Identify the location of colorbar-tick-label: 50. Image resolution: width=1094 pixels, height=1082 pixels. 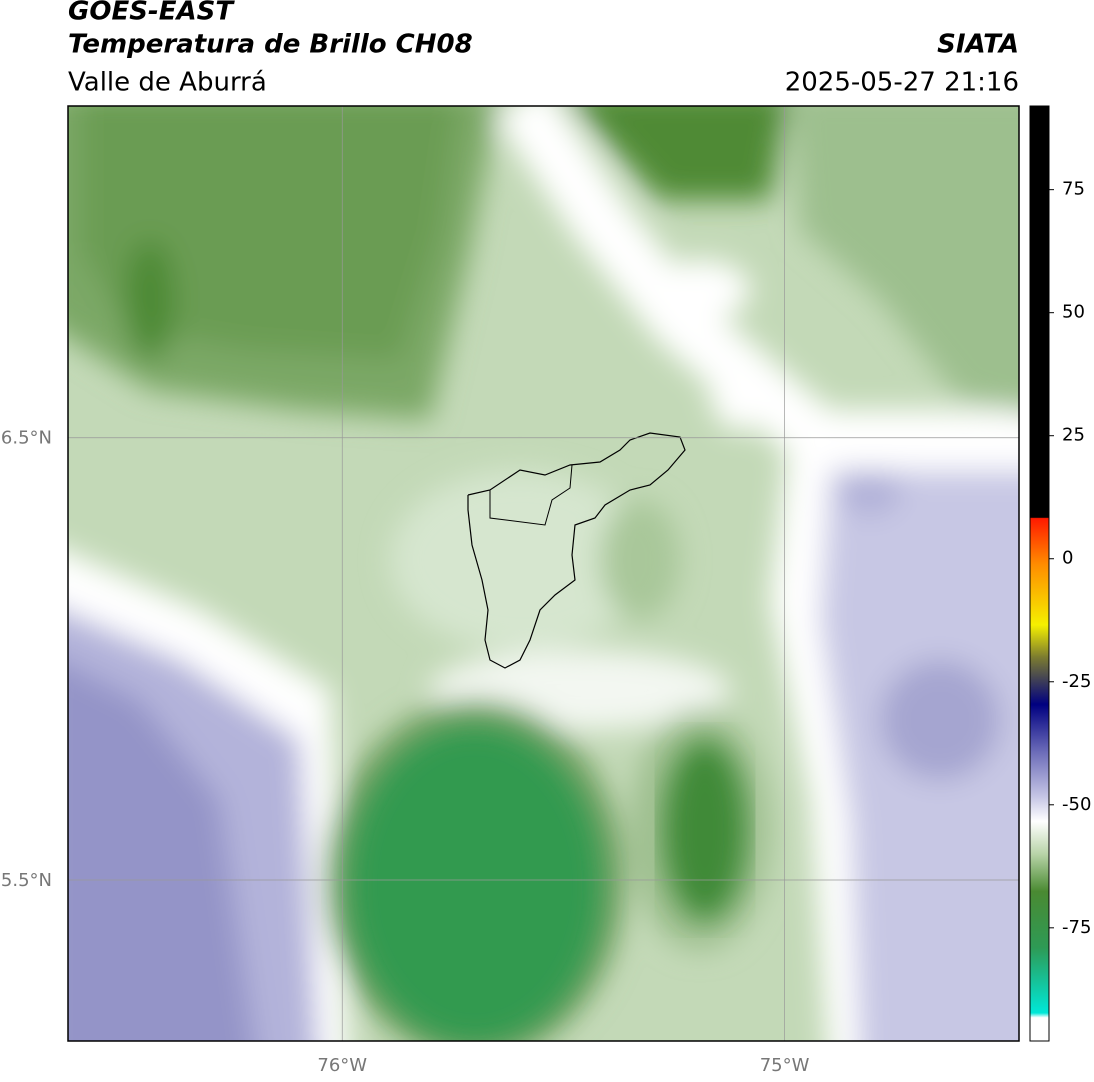
(1073, 312).